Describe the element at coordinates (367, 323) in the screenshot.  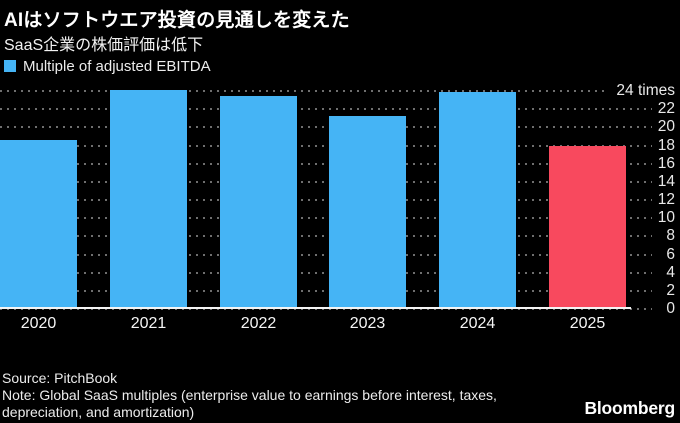
I see `x-axis-label-2023: 2023` at that location.